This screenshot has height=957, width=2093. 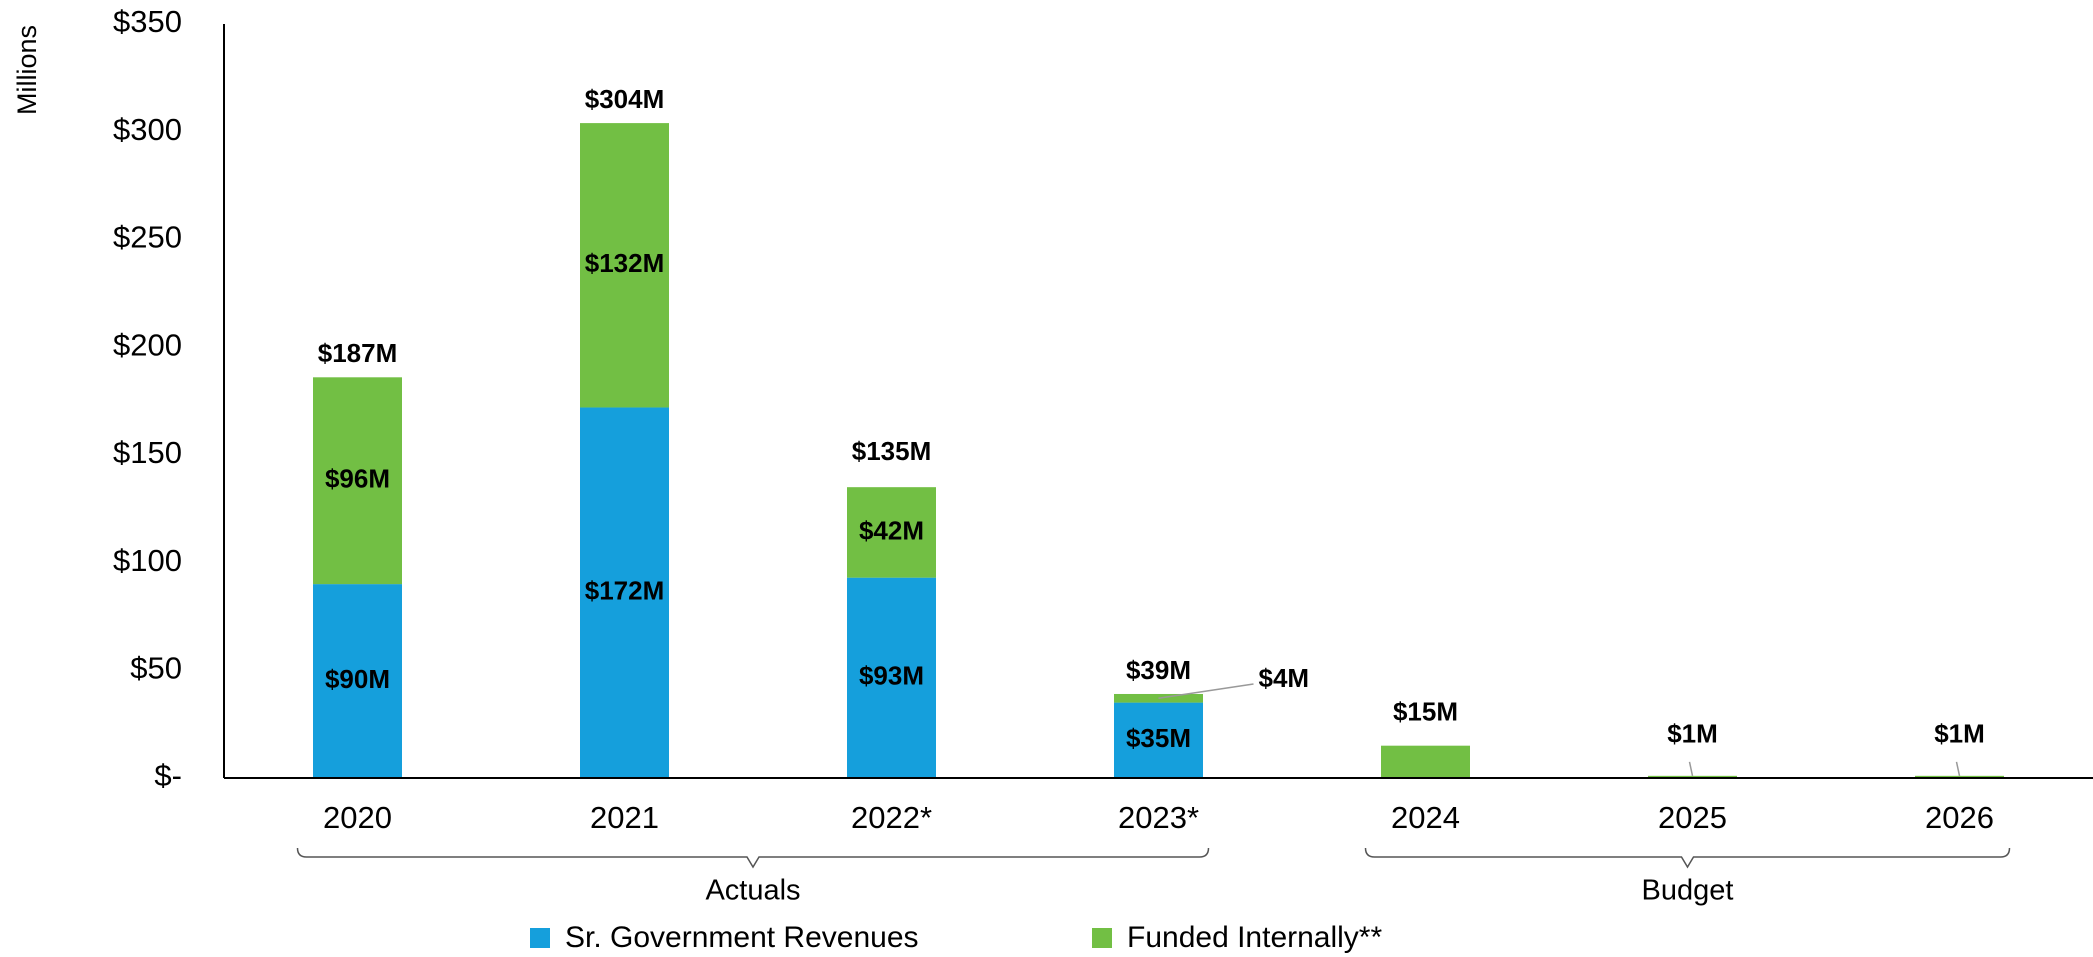 I want to click on x-tick-label: 2023*, so click(x=1158, y=817).